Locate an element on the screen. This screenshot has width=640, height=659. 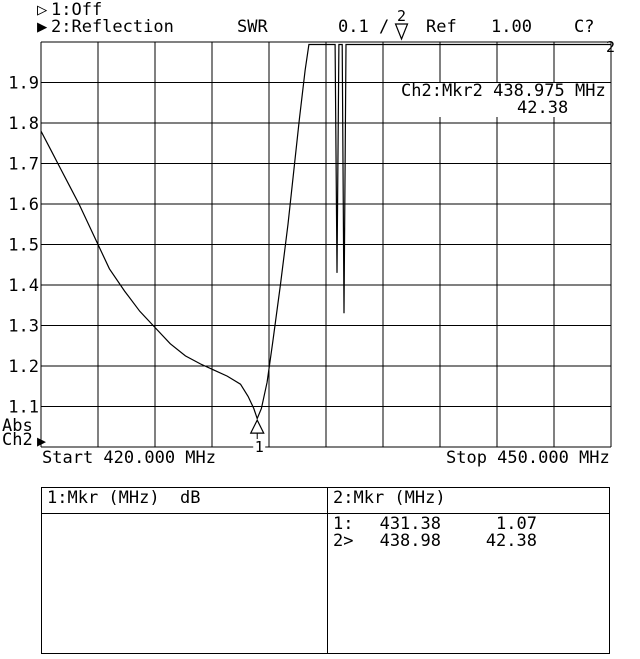
marker-table-left-header: 1:Mkr (MHz) dB is located at coordinates (124, 498).